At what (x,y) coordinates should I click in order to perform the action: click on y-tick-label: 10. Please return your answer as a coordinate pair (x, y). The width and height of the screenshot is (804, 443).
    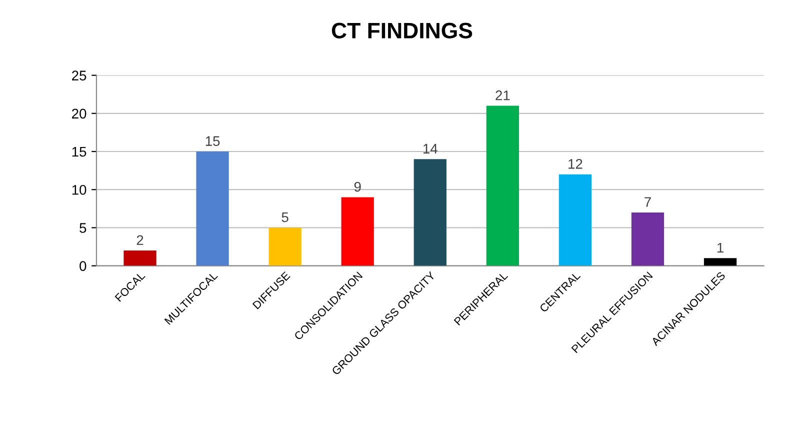
    Looking at the image, I should click on (79, 189).